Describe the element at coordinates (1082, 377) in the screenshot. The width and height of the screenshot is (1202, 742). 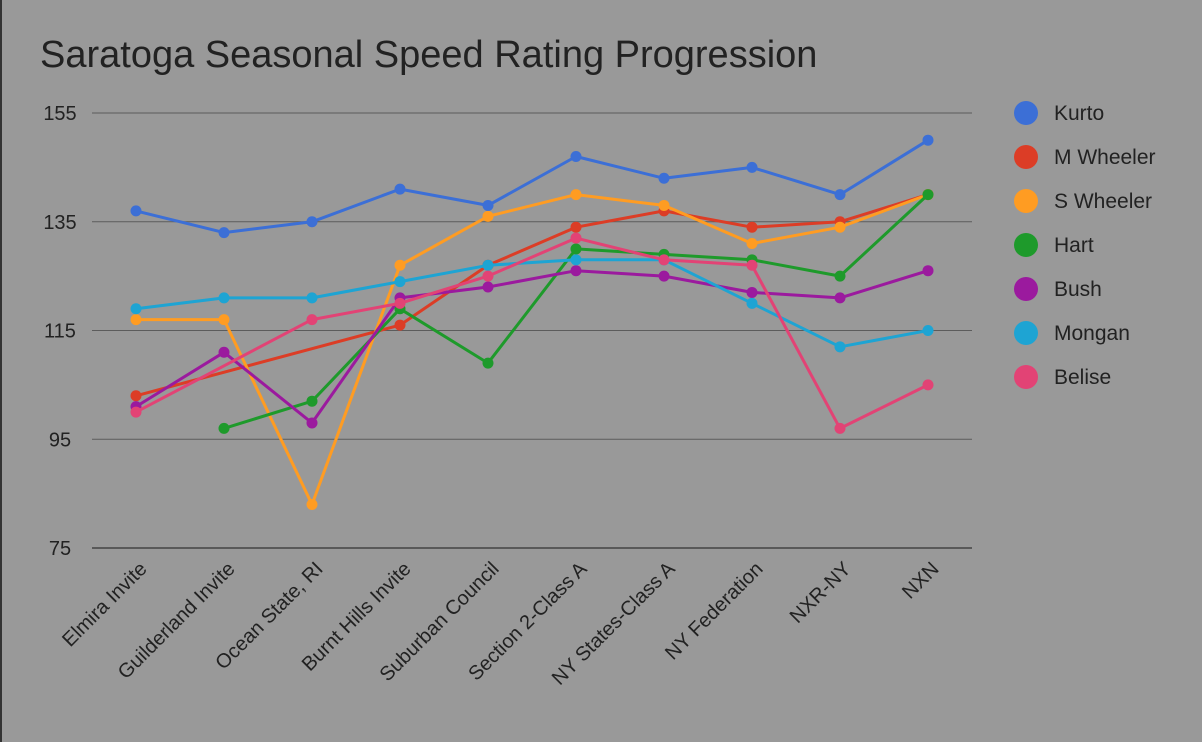
I see `legend-label: Belise` at that location.